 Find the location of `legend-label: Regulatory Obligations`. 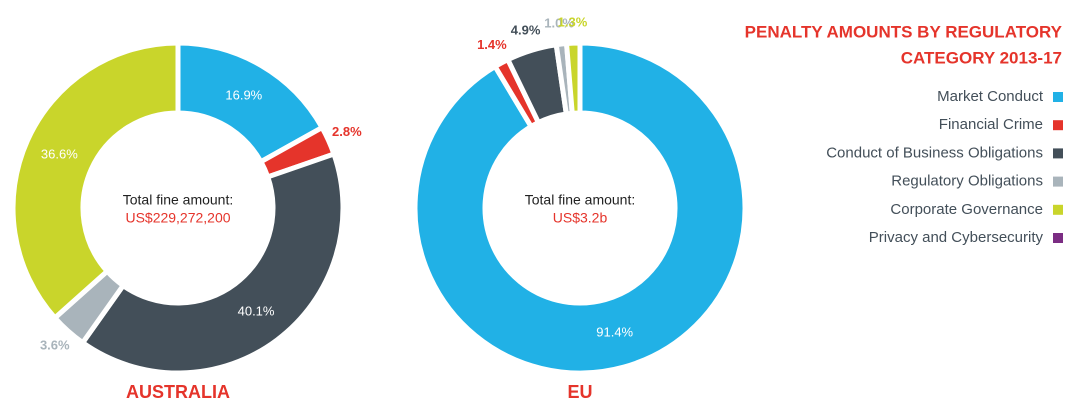

legend-label: Regulatory Obligations is located at coordinates (967, 181).